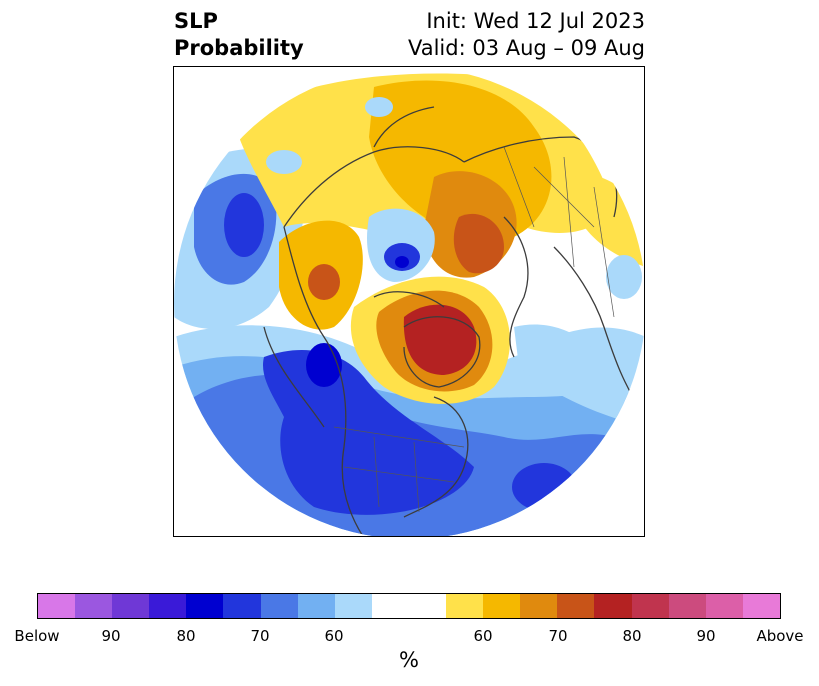 Image resolution: width=819 pixels, height=686 pixels. What do you see at coordinates (632, 636) in the screenshot?
I see `colorbar-tick-above-80: 80` at bounding box center [632, 636].